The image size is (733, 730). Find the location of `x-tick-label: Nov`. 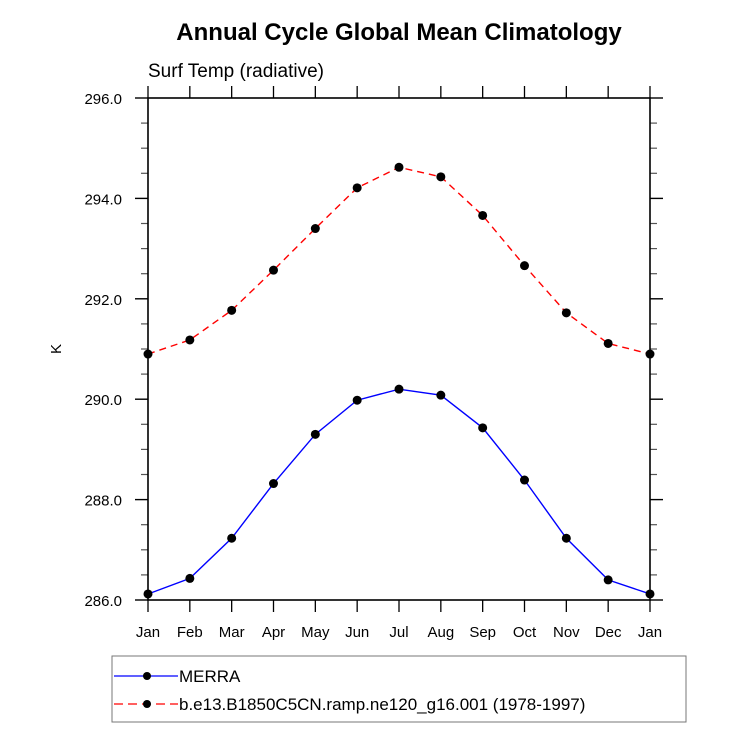

x-tick-label: Nov is located at coordinates (566, 632).